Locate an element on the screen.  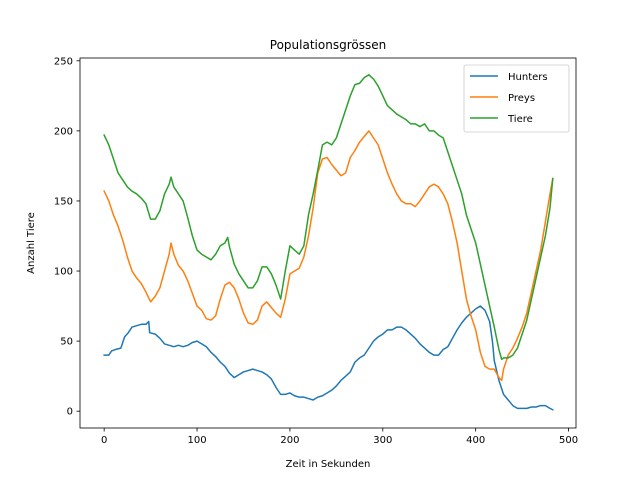
x-axis-label: Zeit in Sekunden is located at coordinates (328, 464).